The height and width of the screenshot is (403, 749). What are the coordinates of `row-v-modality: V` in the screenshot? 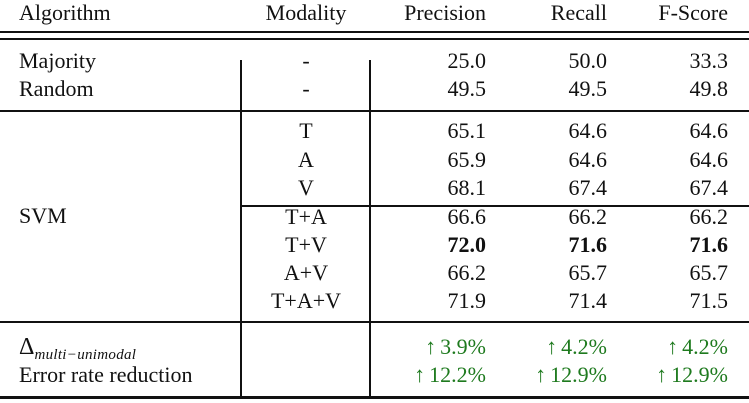 It's located at (306, 187).